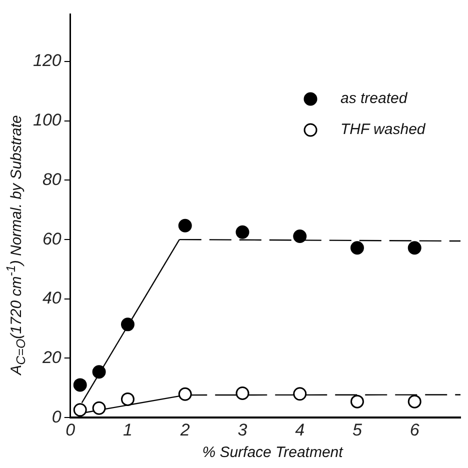 The image size is (468, 468). Describe the element at coordinates (272, 452) in the screenshot. I see `x-axis-title: % Surface Treatment` at that location.